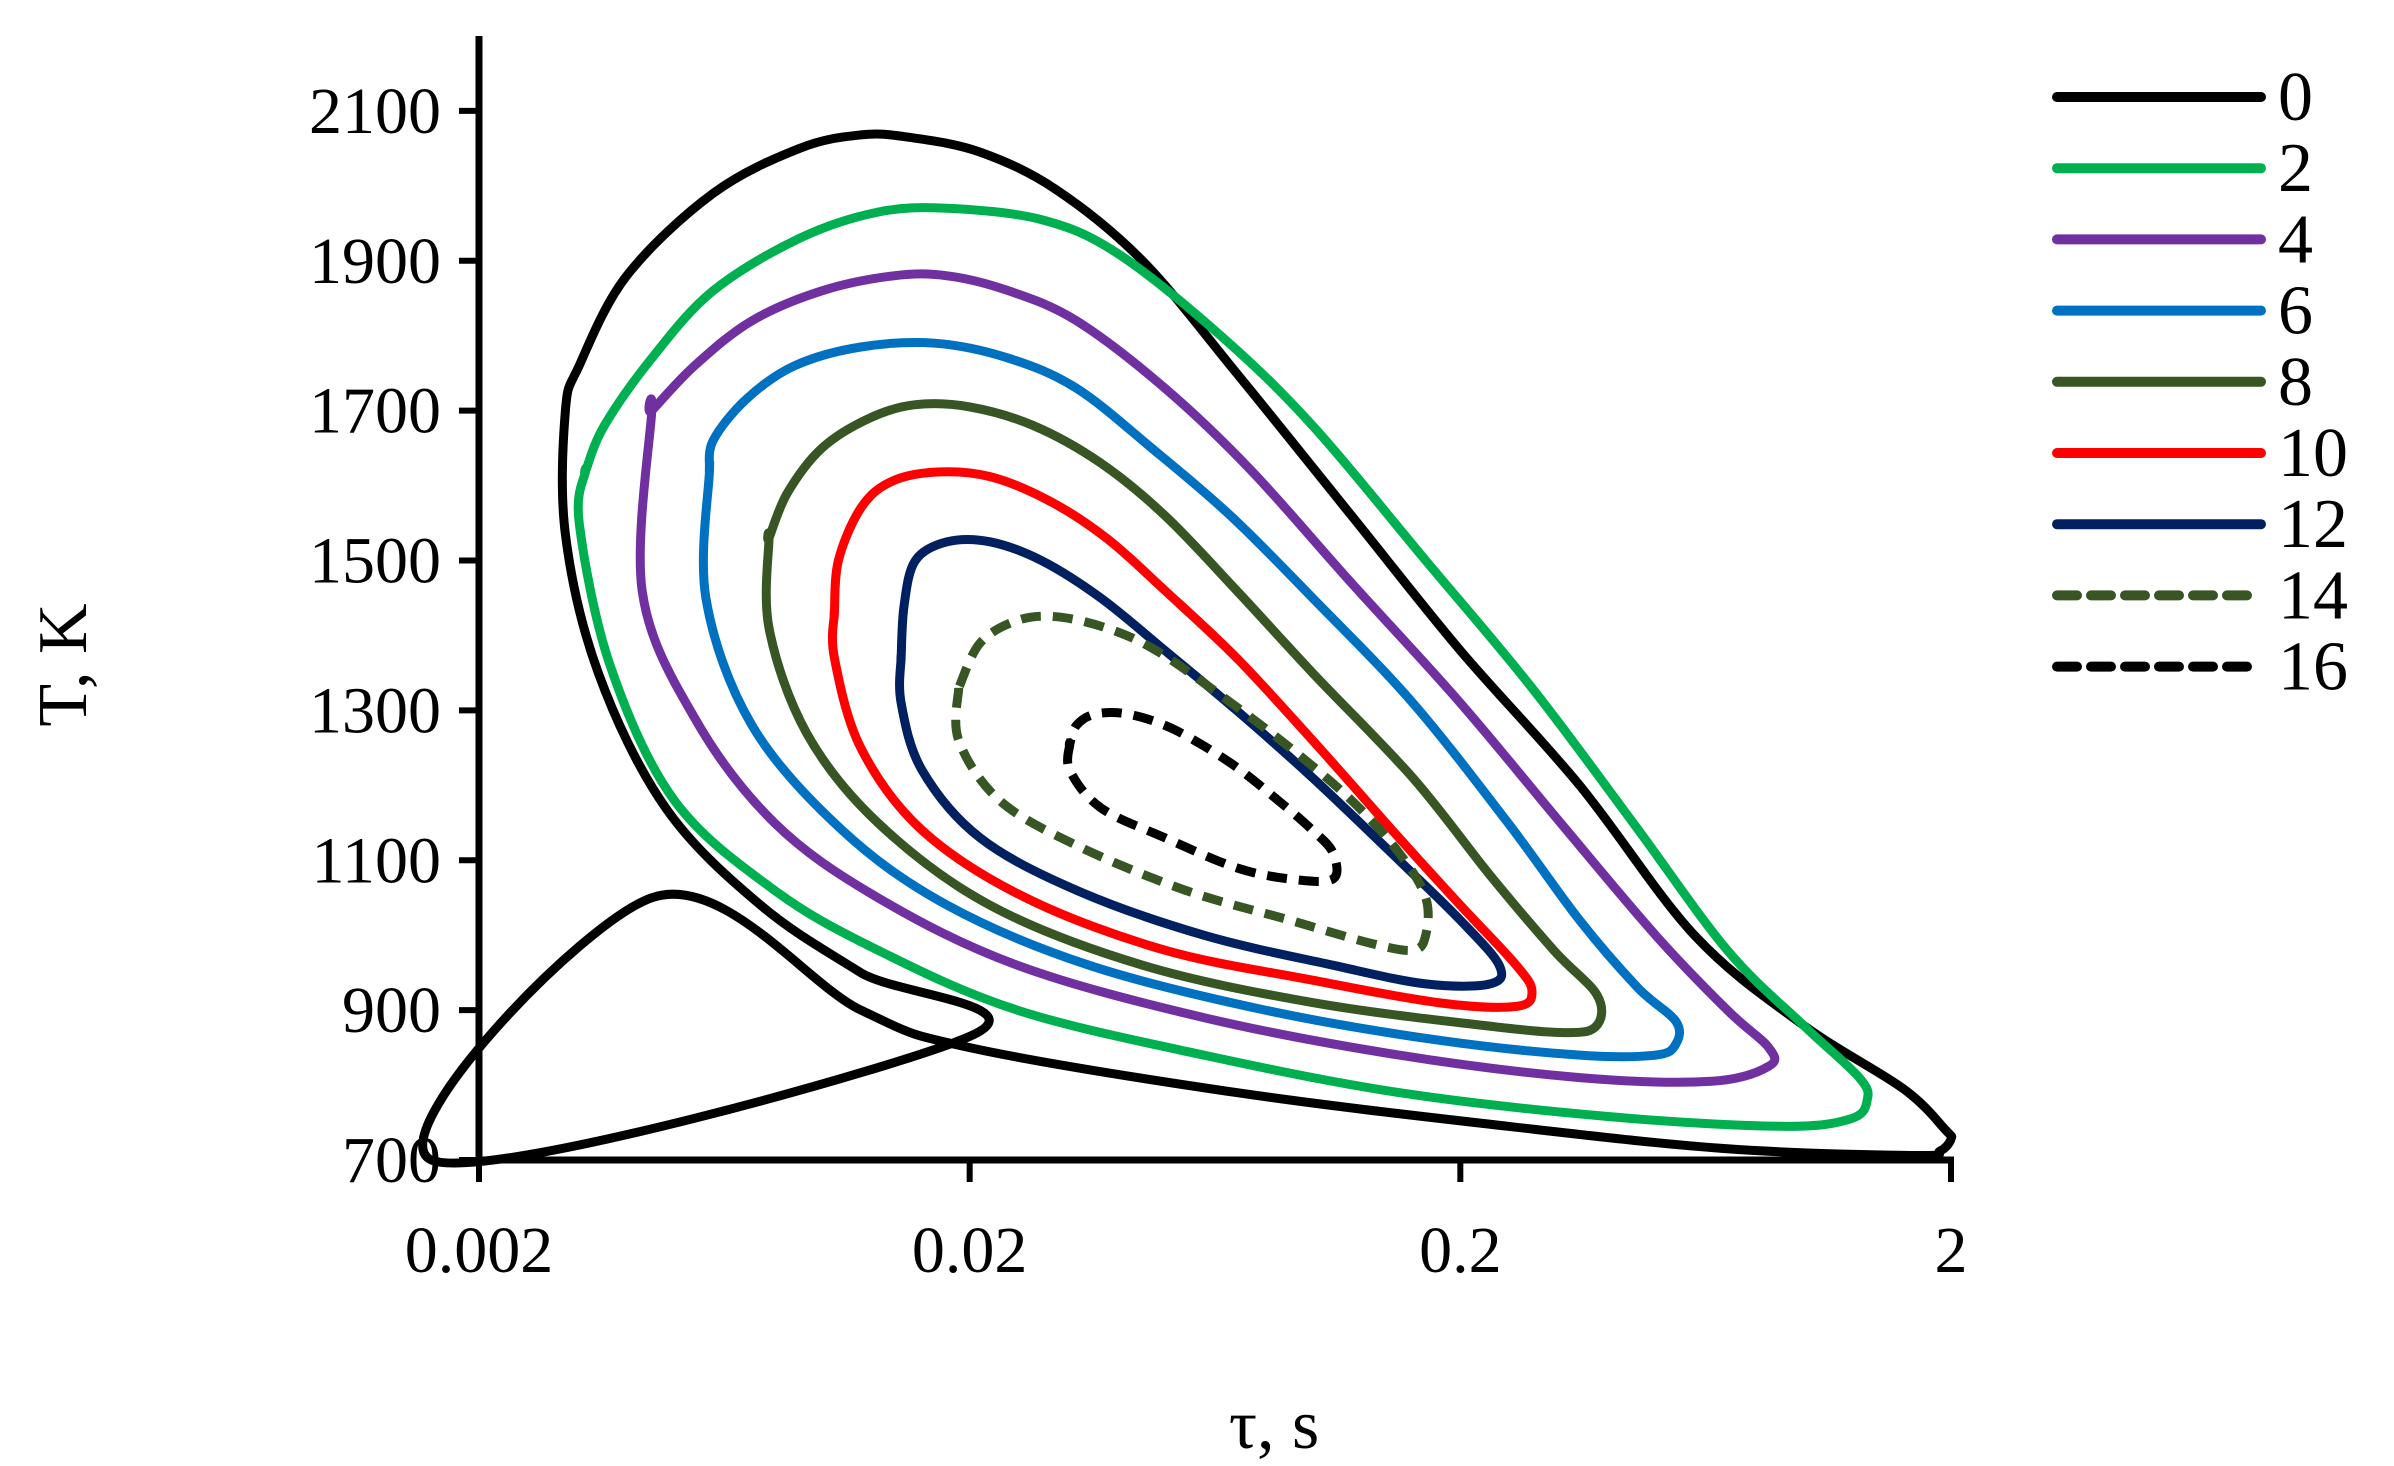 The height and width of the screenshot is (1466, 2394). What do you see at coordinates (2200, 667) in the screenshot?
I see `legend-item: 16` at bounding box center [2200, 667].